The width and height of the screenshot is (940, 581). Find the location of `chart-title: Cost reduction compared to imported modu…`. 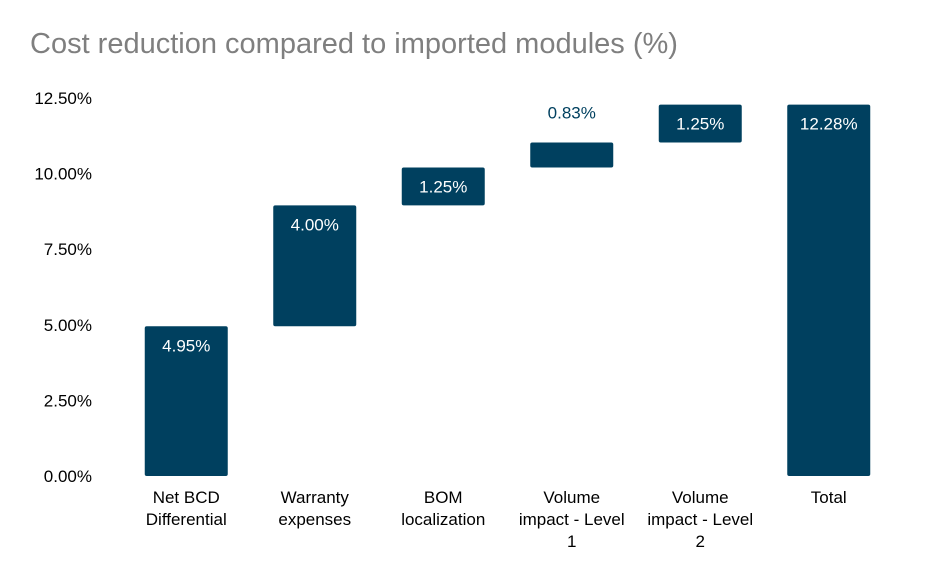

chart-title: Cost reduction compared to imported modu… is located at coordinates (354, 44).